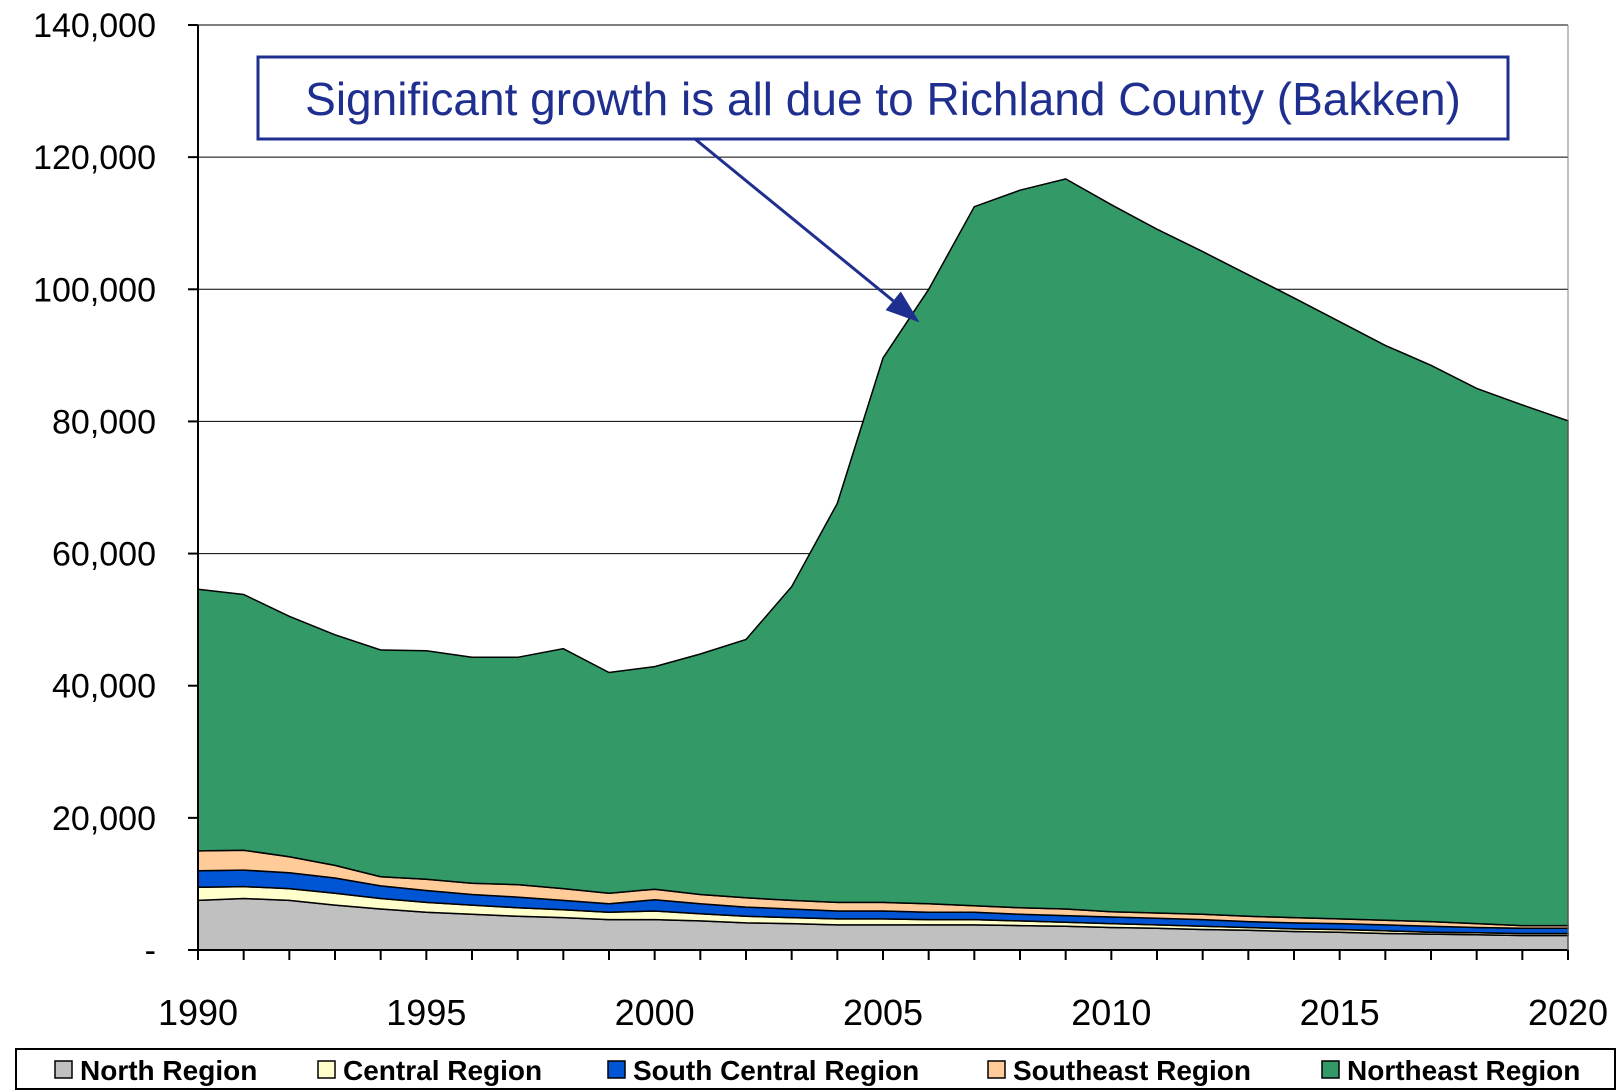 This screenshot has width=1621, height=1091. What do you see at coordinates (442, 1070) in the screenshot?
I see `legend-label-1: Central Region` at bounding box center [442, 1070].